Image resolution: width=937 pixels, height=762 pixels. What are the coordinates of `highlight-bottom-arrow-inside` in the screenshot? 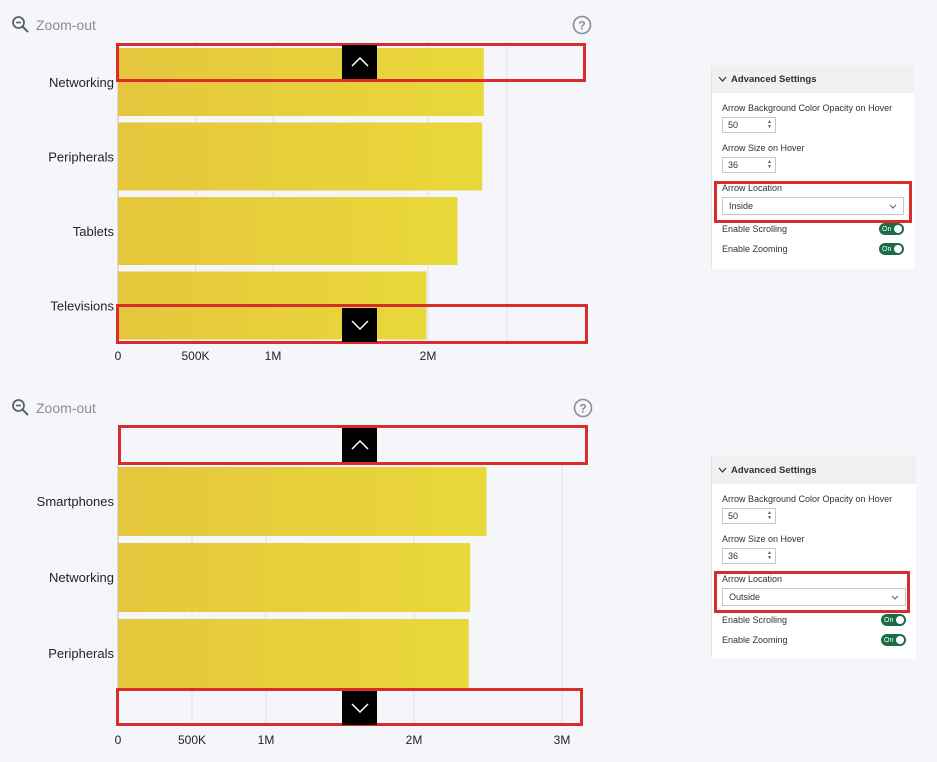 It's located at (352, 324).